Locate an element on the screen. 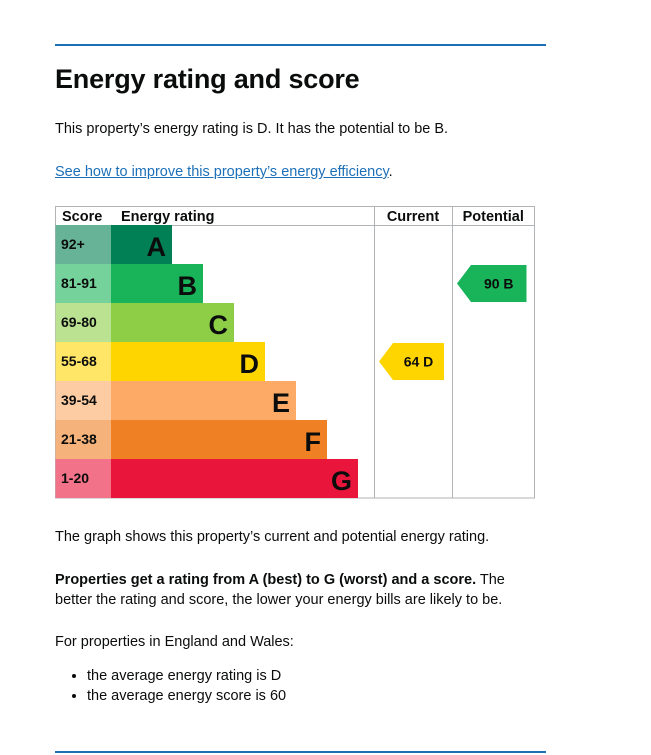 This screenshot has width=651, height=755. section-divider-top is located at coordinates (300, 45).